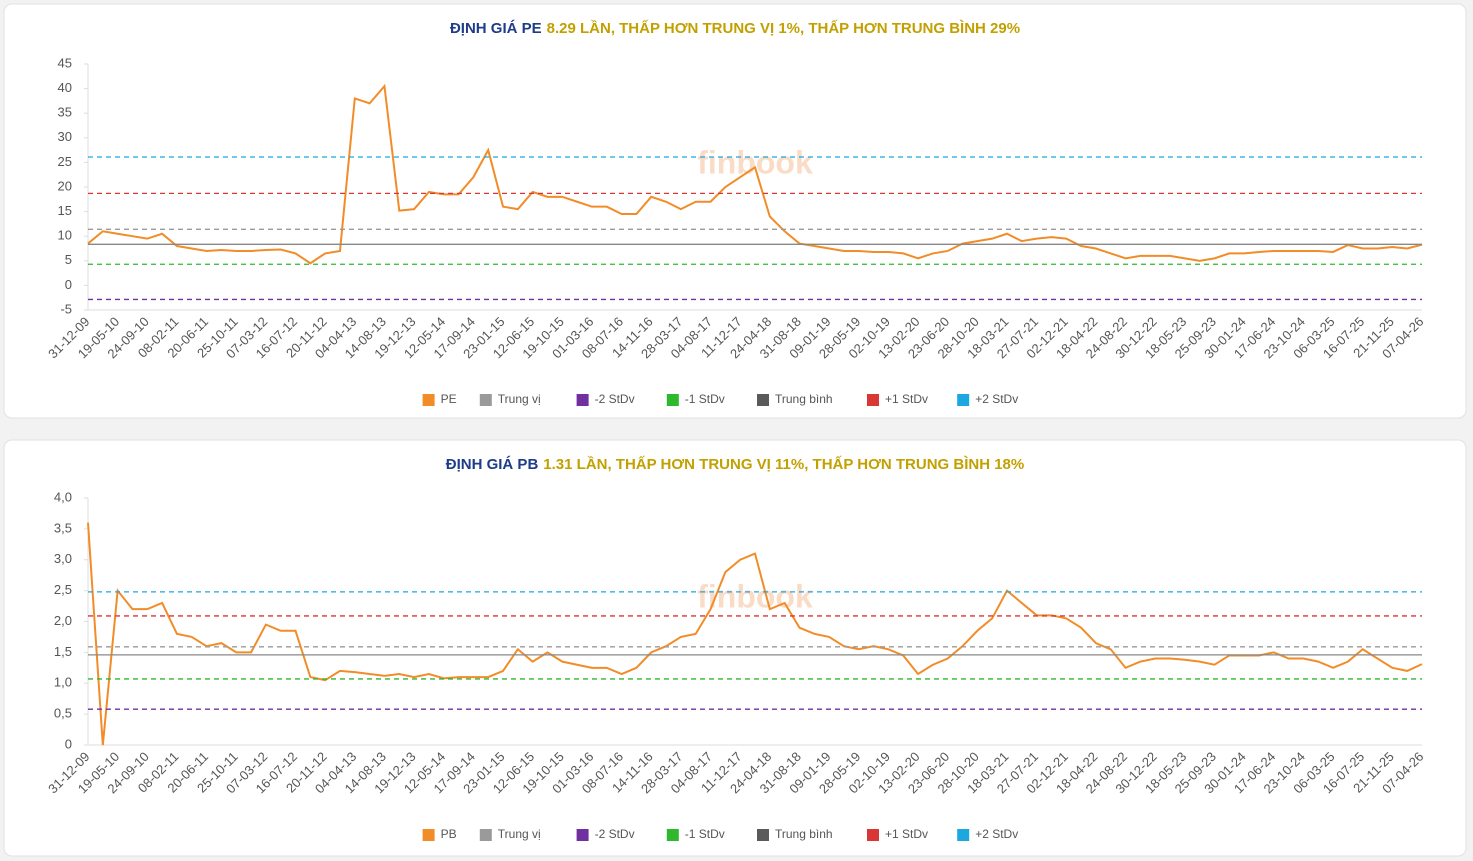 Image resolution: width=1473 pixels, height=861 pixels. What do you see at coordinates (492, 464) in the screenshot?
I see `title-main: ĐỊNH GIÁ PB` at bounding box center [492, 464].